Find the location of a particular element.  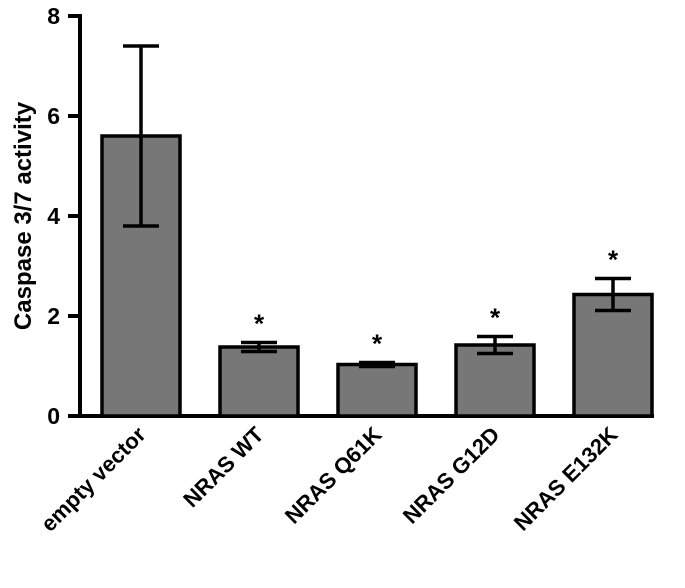

y-tick-label: 4 is located at coordinates (53, 216).